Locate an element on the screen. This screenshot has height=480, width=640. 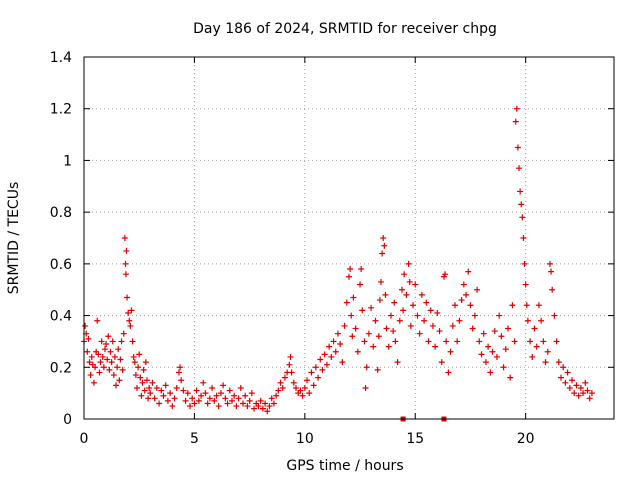
x-tick-label: 20 is located at coordinates (526, 439).